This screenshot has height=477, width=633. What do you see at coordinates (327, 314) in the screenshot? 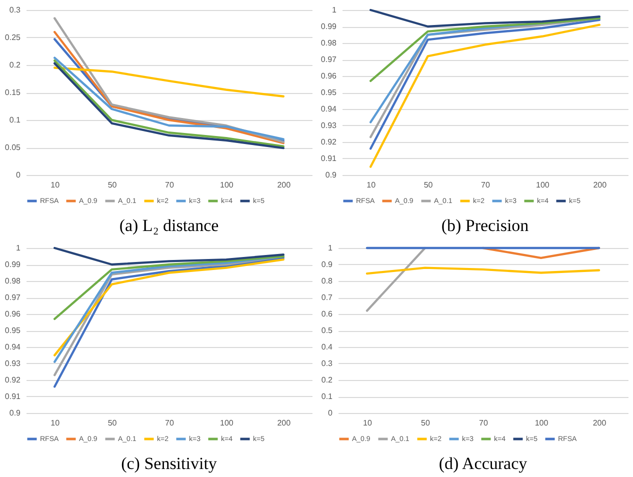
I see `y-tick-label: 0.6` at bounding box center [327, 314].